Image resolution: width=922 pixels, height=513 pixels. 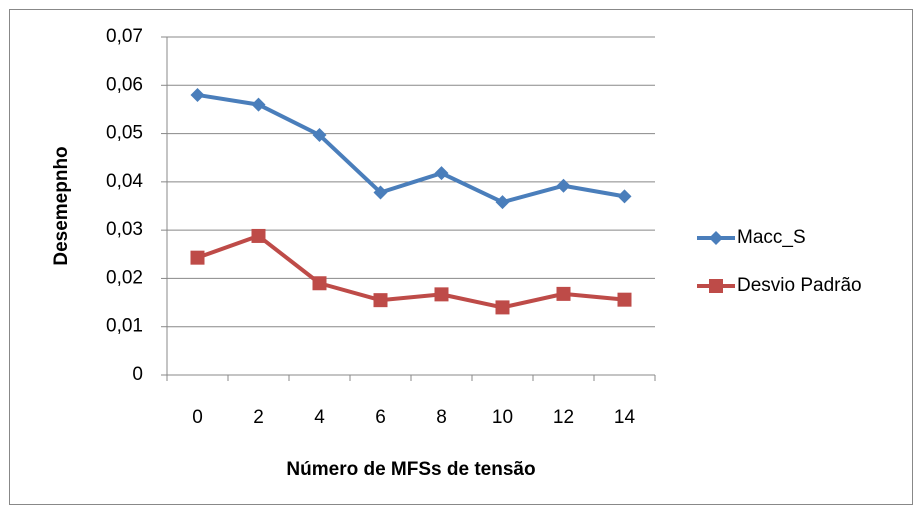 I want to click on y-tick-label: 0,03, so click(x=124, y=229).